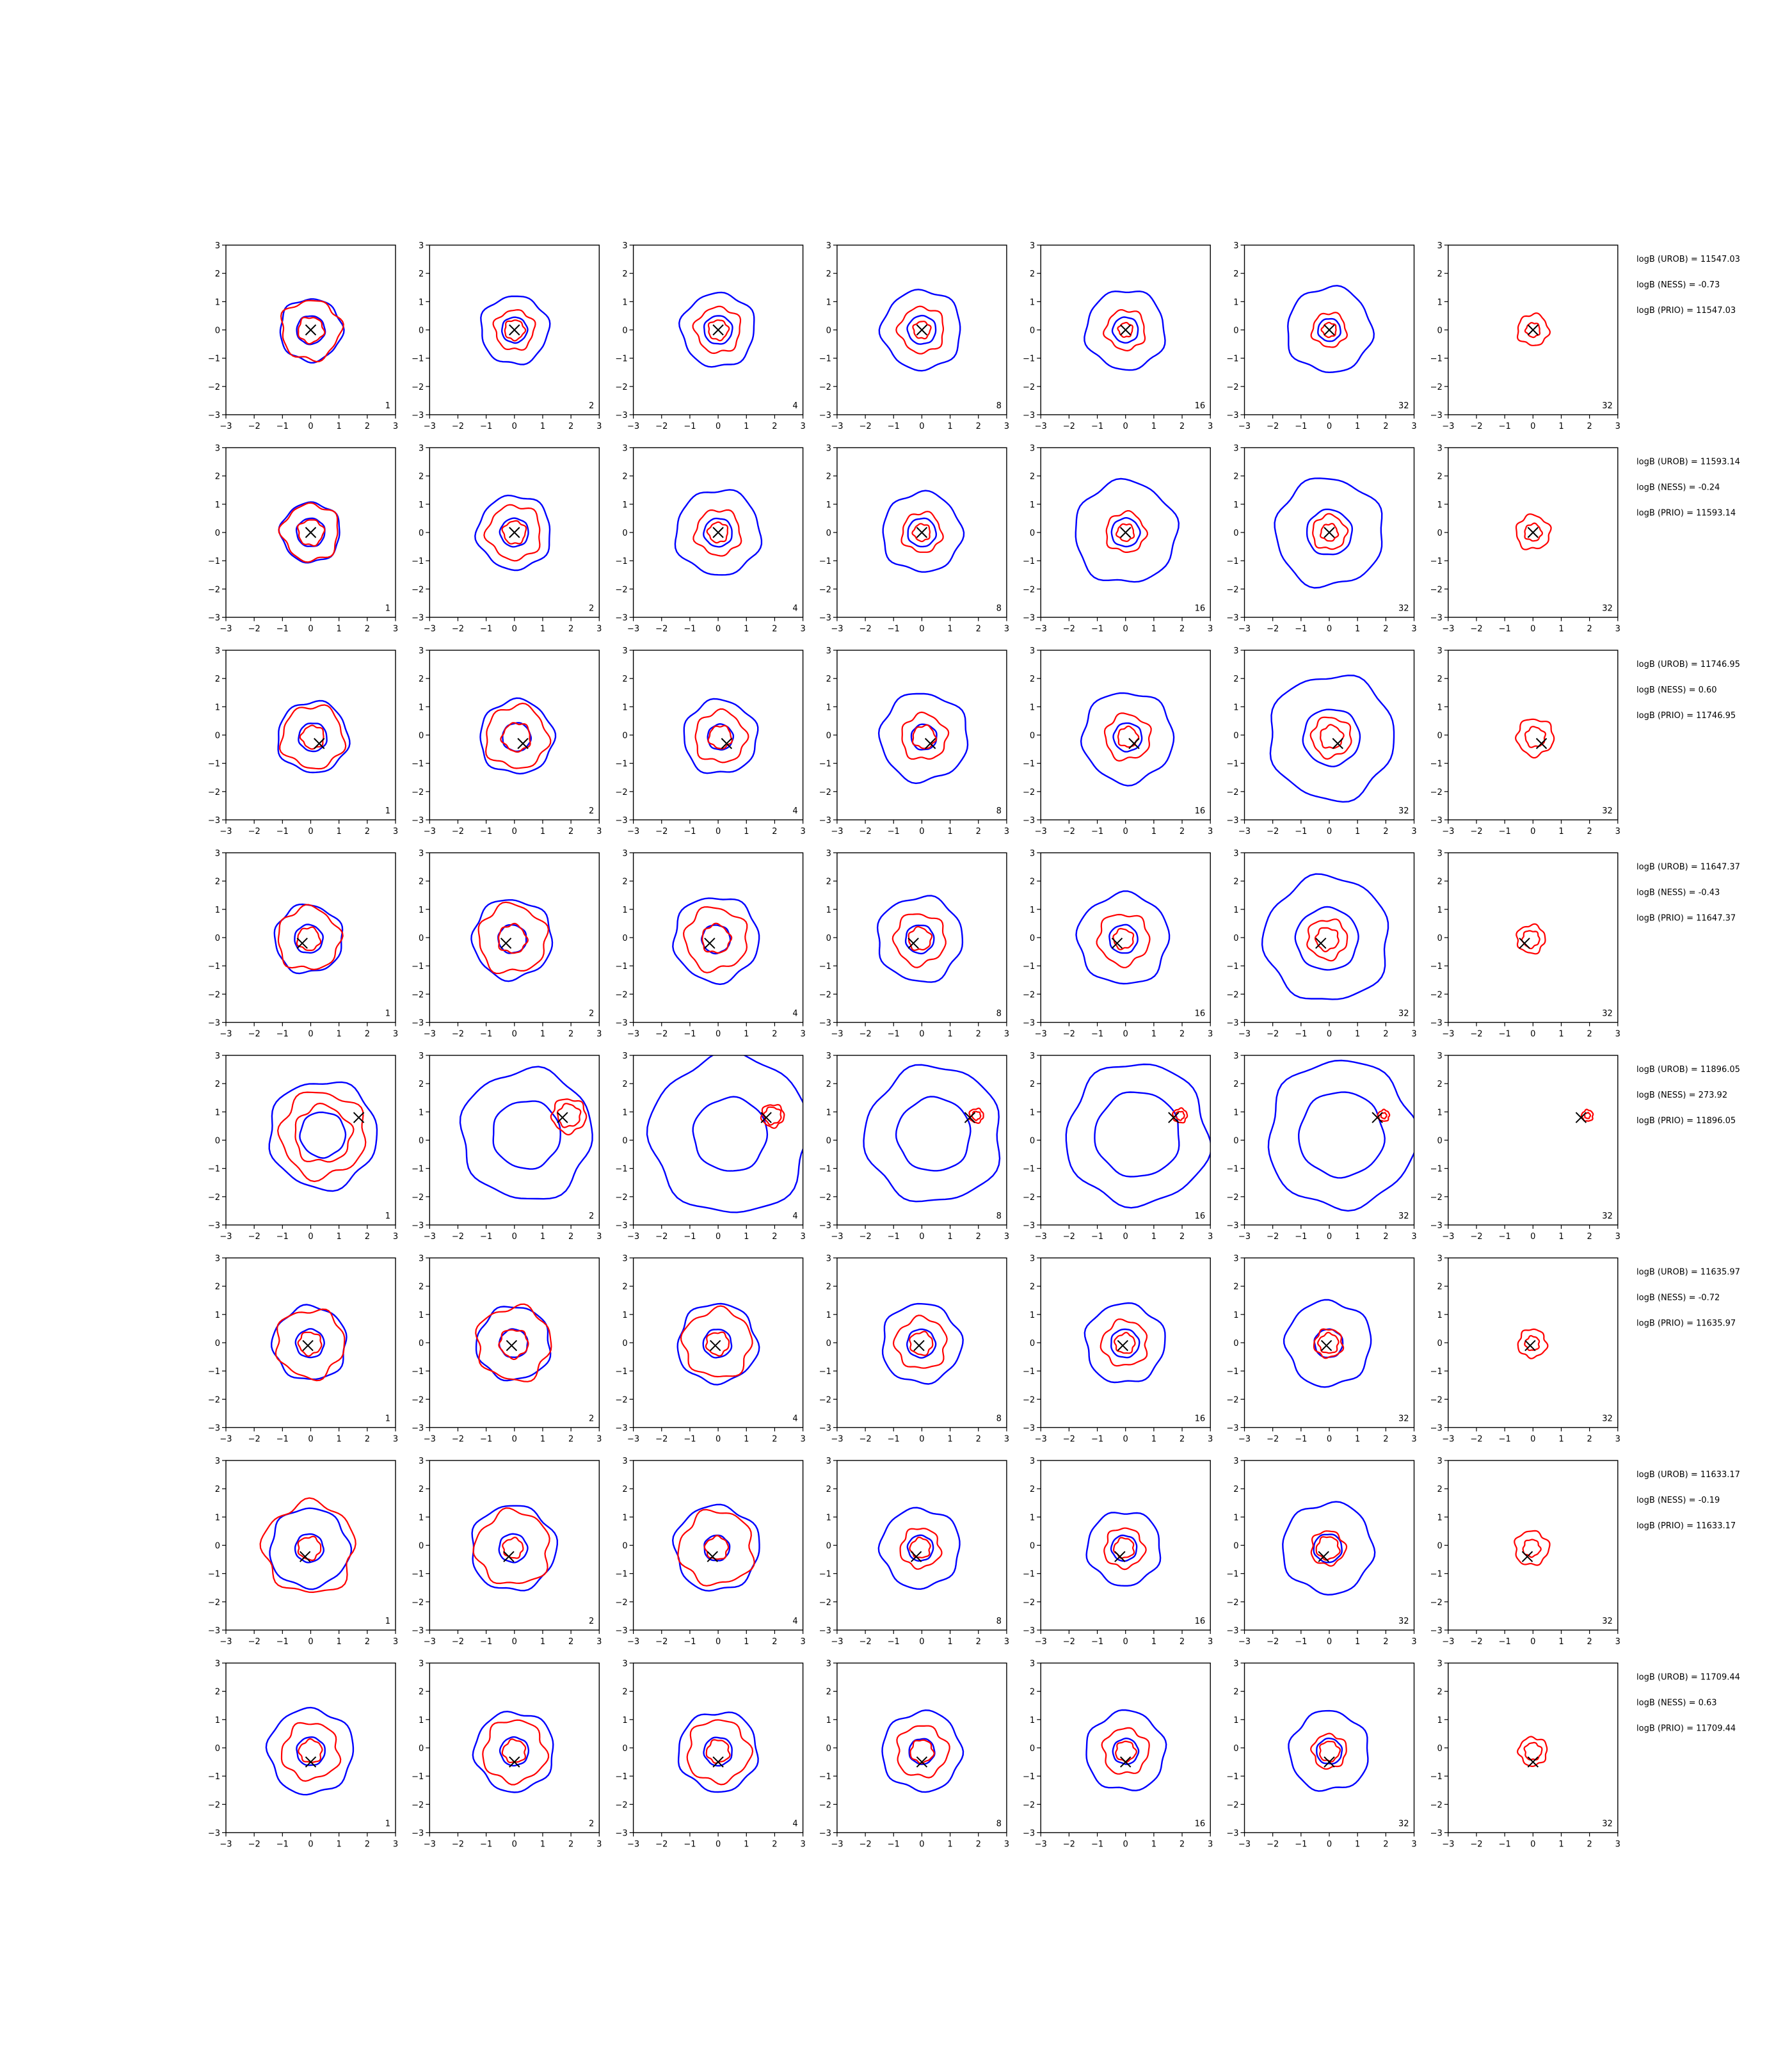  What do you see at coordinates (1686, 513) in the screenshot?
I see `logb-stat-text: logB (PRIO) = 11593.14` at bounding box center [1686, 513].